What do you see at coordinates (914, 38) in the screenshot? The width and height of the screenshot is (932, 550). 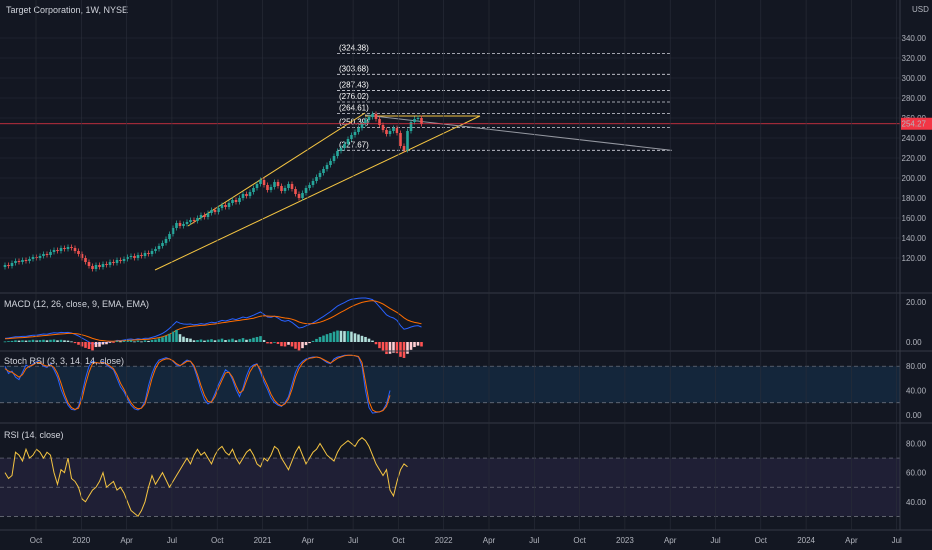 I see `y-tick-label: 340.00` at bounding box center [914, 38].